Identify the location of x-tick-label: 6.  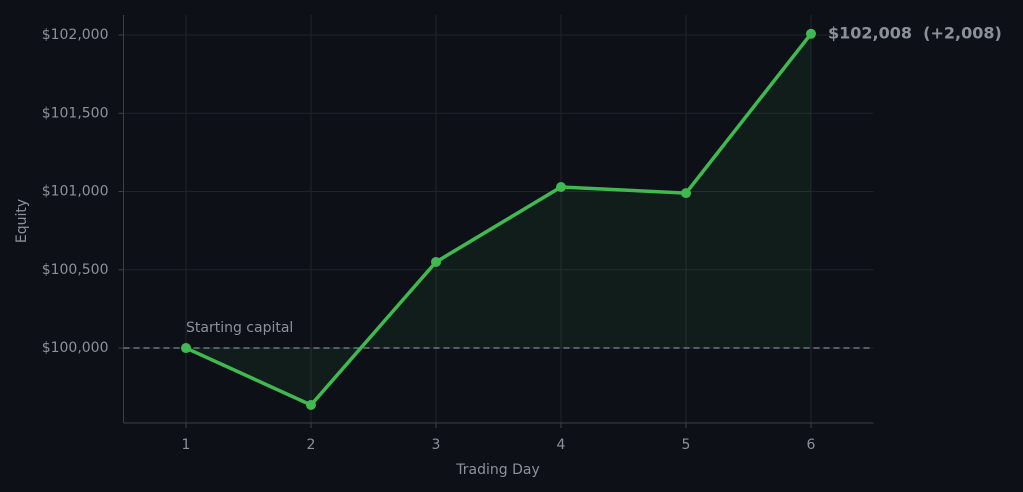
(811, 445).